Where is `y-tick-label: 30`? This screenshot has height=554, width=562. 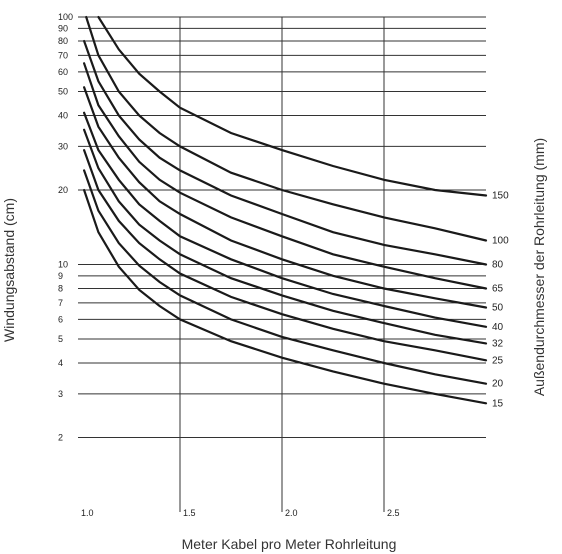
y-tick-label: 30 is located at coordinates (63, 146).